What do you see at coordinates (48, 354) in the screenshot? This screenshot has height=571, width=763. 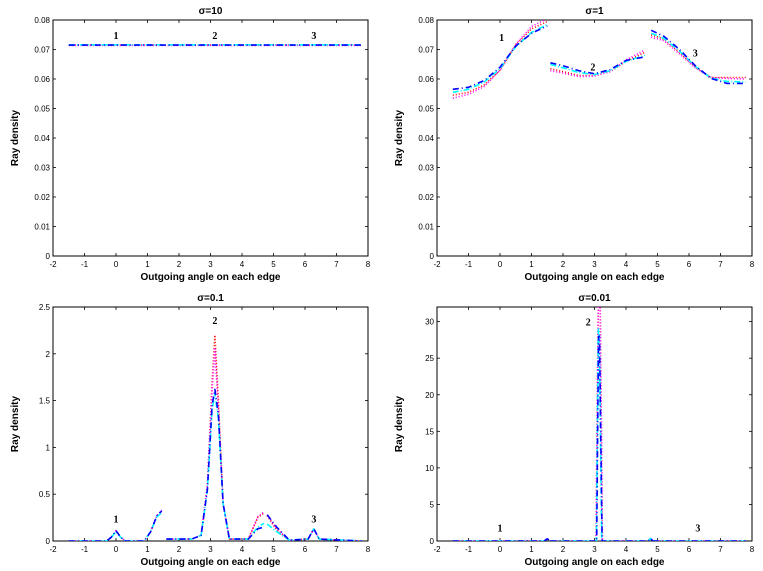 I see `y-tick-label: 2` at bounding box center [48, 354].